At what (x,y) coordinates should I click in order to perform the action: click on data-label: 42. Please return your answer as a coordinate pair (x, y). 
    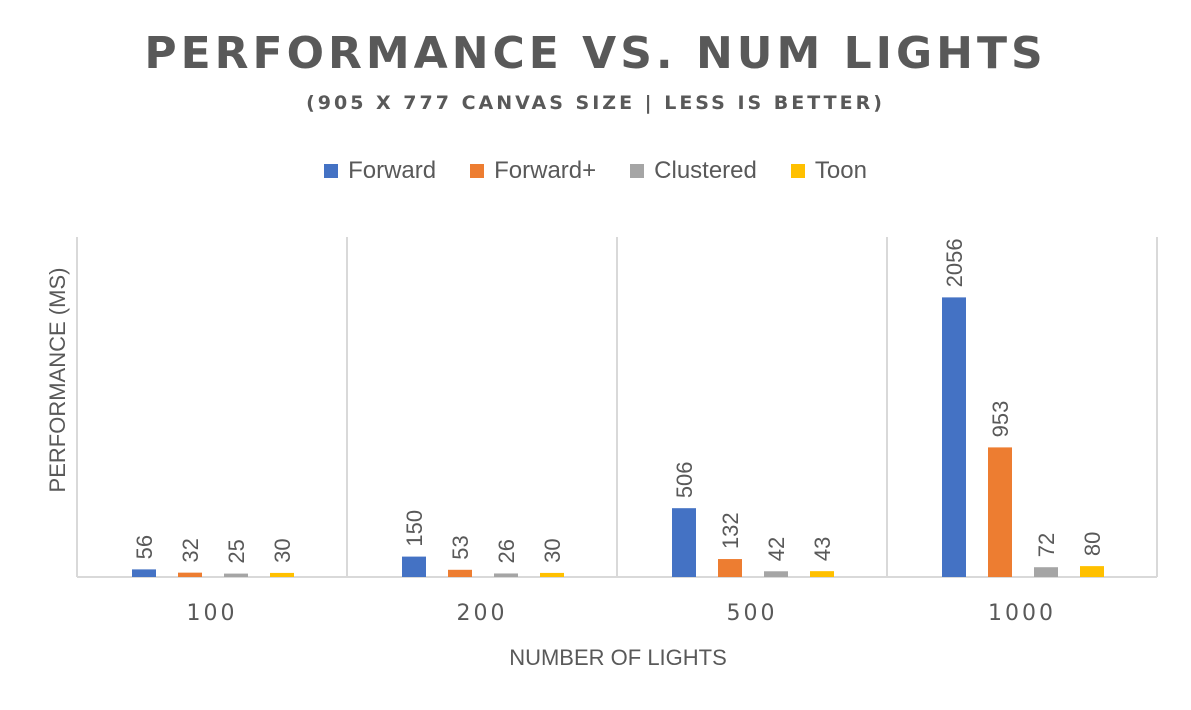
    Looking at the image, I should click on (776, 549).